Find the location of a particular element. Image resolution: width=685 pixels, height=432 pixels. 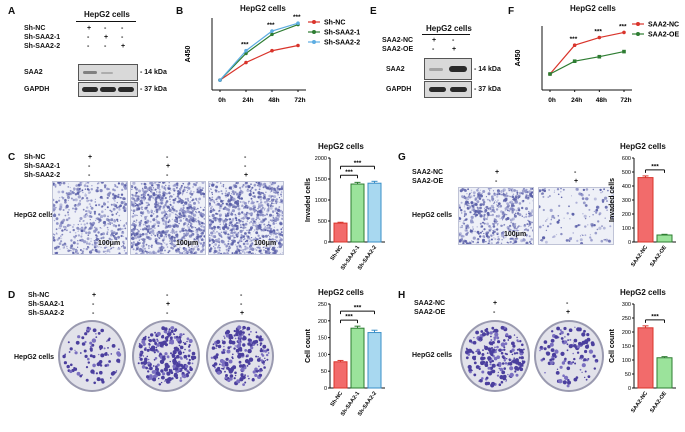

legend-marker is located at coordinates (638, 24).